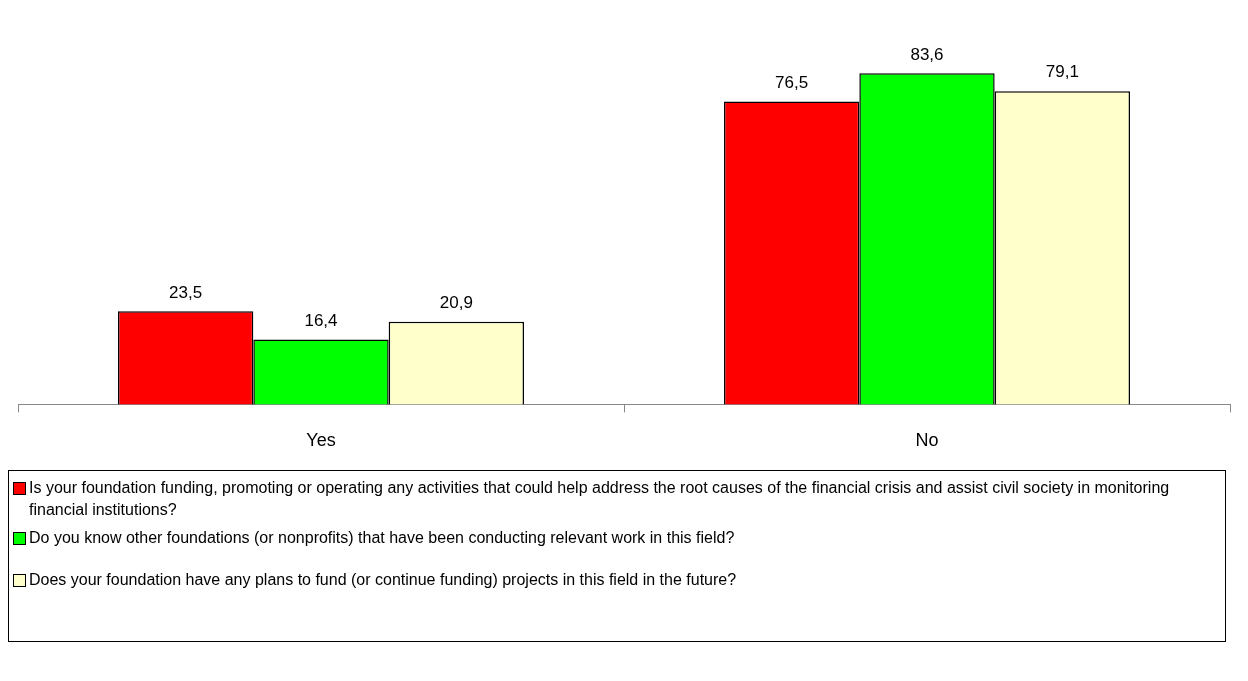 This screenshot has width=1248, height=681. What do you see at coordinates (321, 440) in the screenshot?
I see `x-tick-label: Yes` at bounding box center [321, 440].